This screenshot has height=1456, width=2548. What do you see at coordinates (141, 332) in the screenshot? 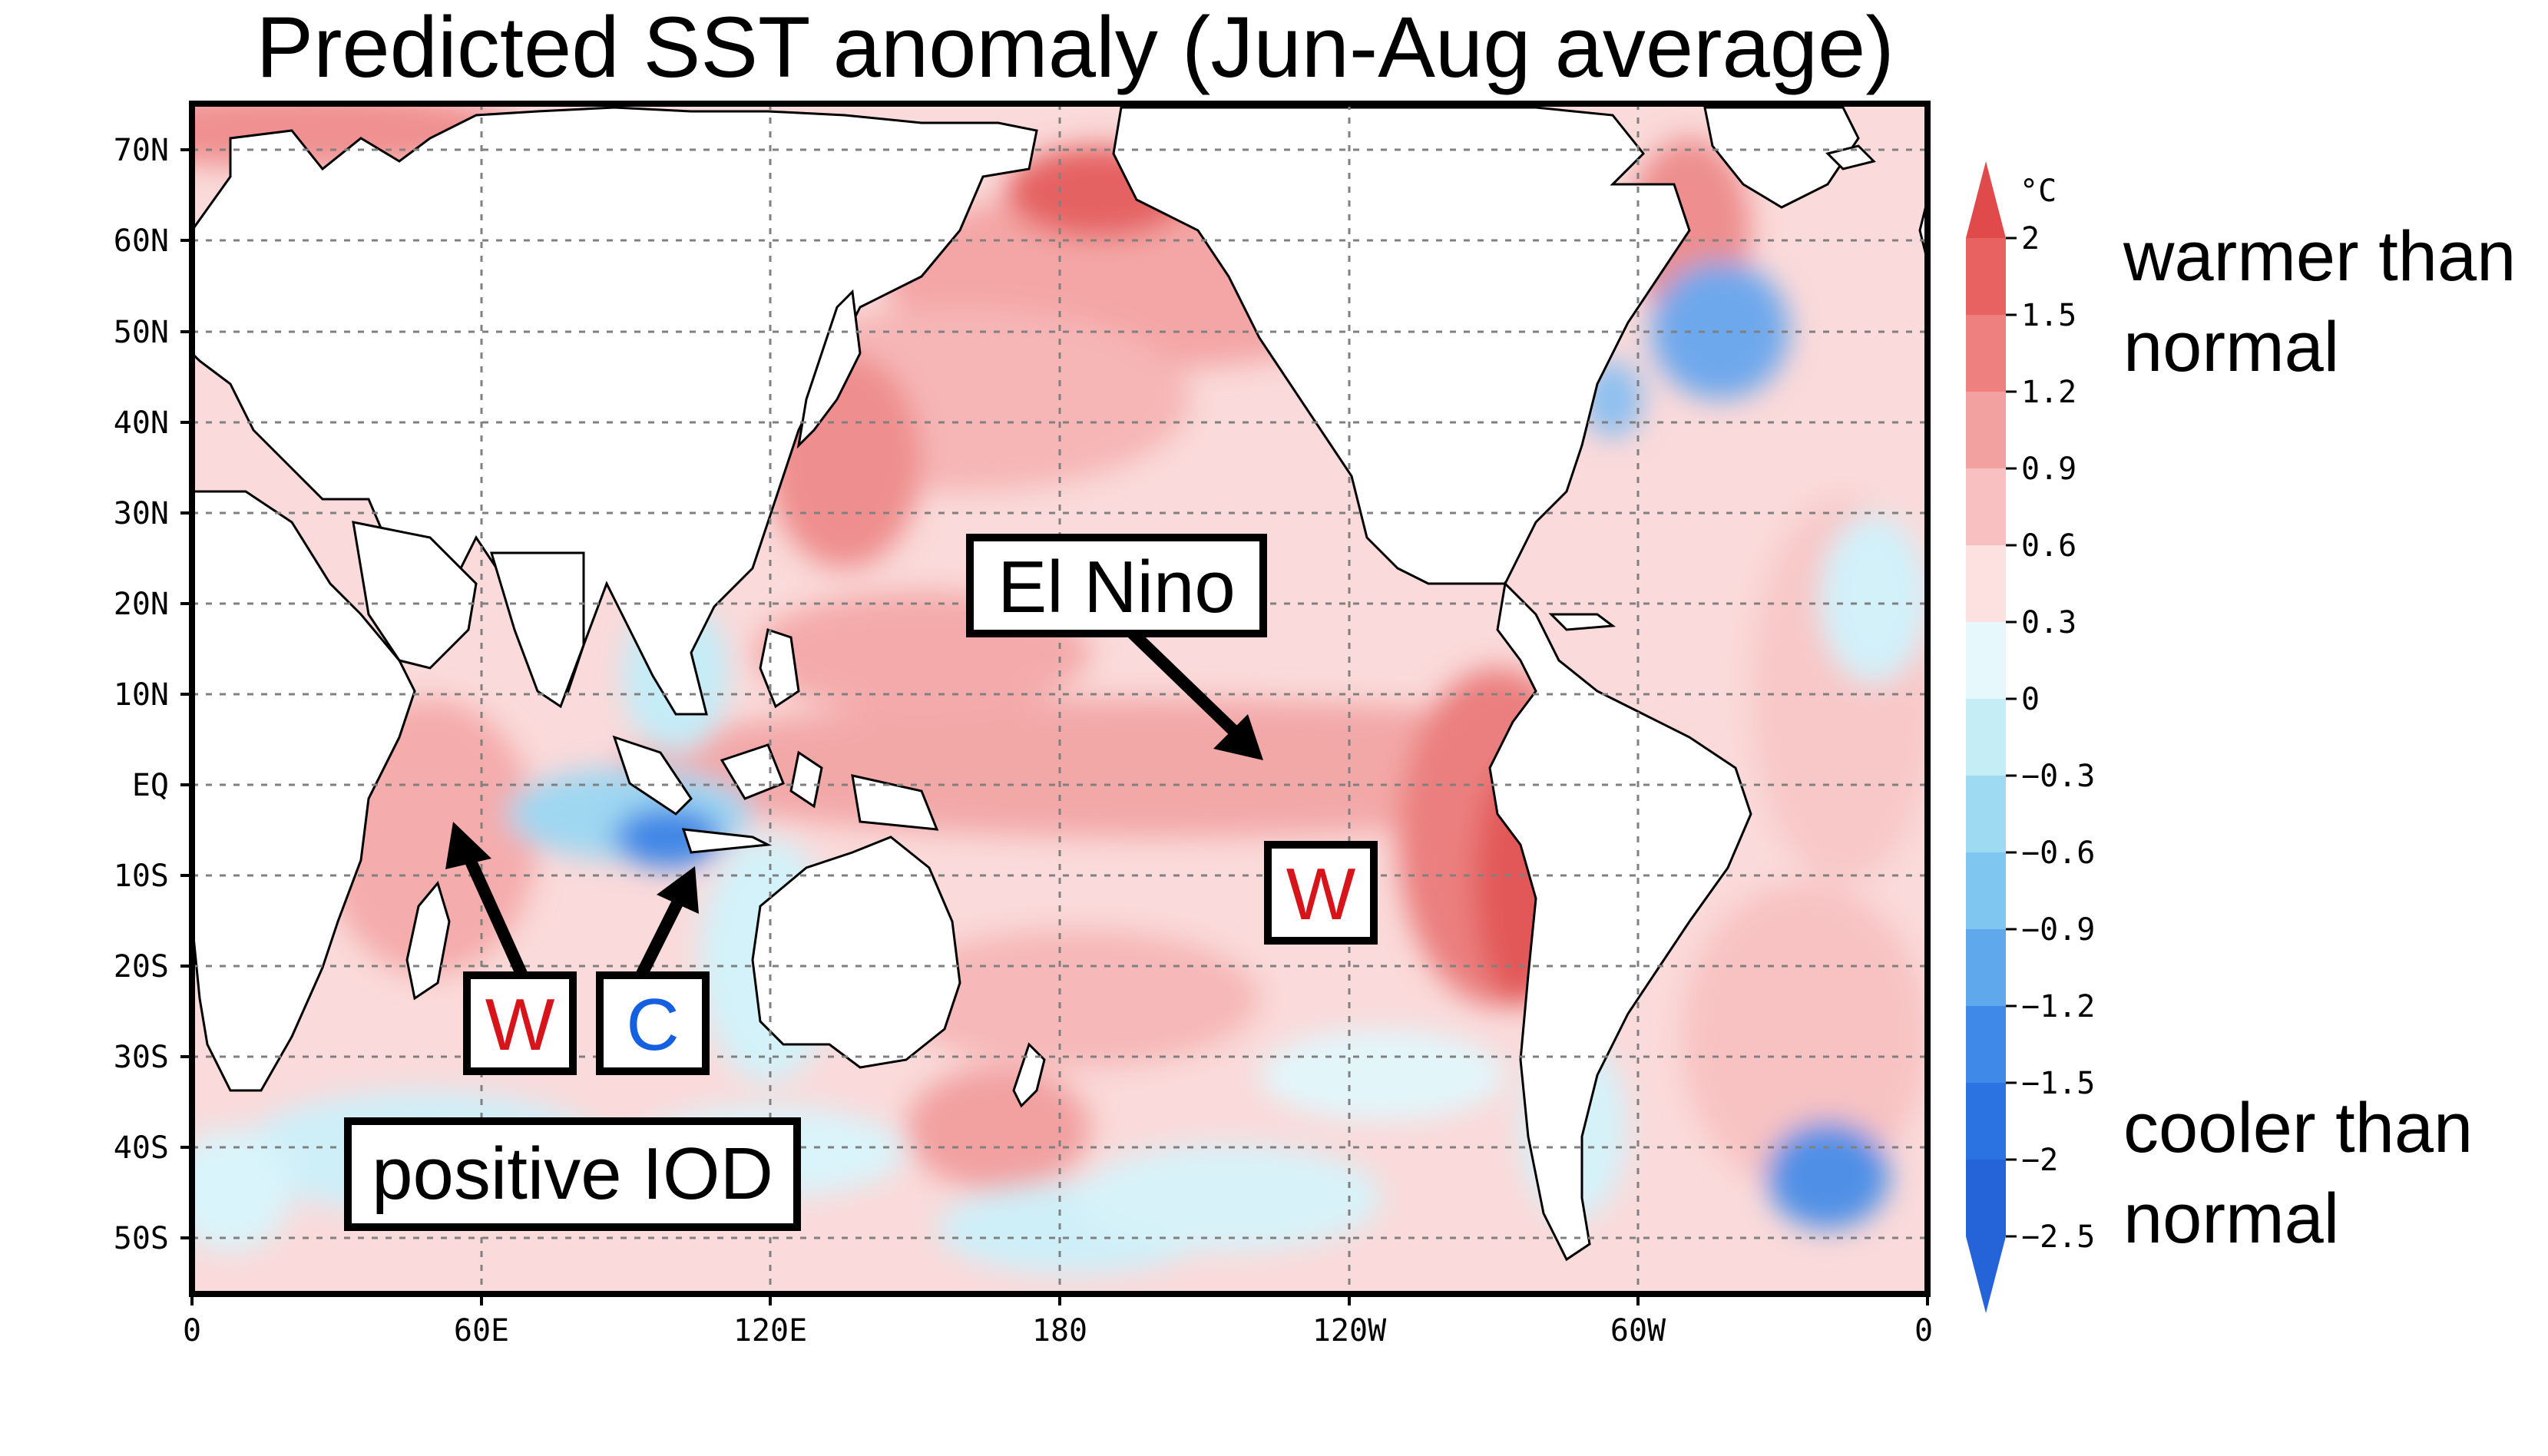
I see `lat-label: 50N` at bounding box center [141, 332].